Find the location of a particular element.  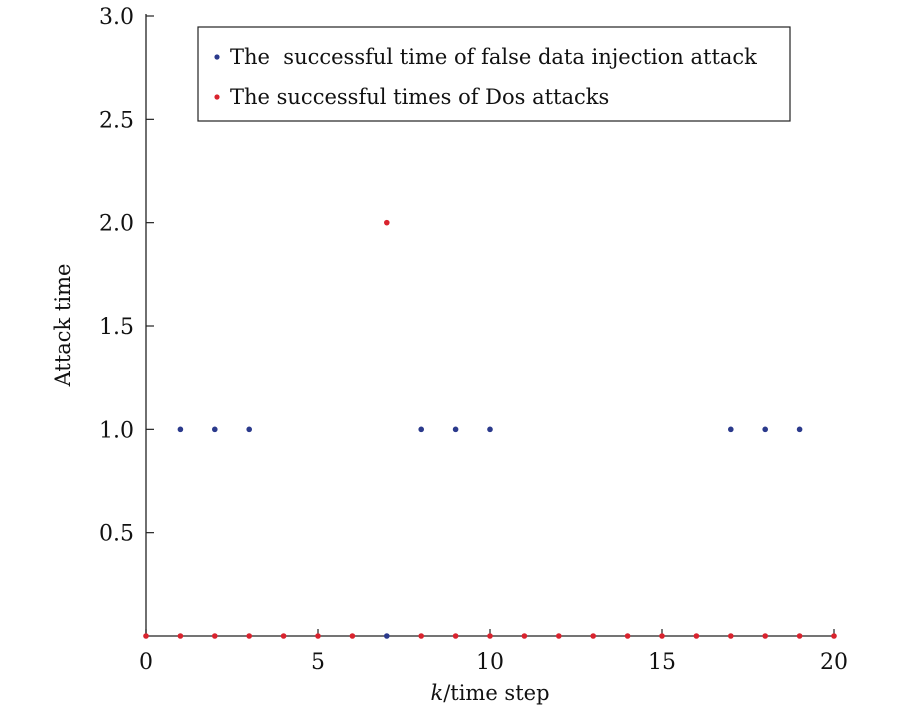

y-ticks: 0.5 1.0 1.5 2.0 2.5 3.0 is located at coordinates (126, 276).